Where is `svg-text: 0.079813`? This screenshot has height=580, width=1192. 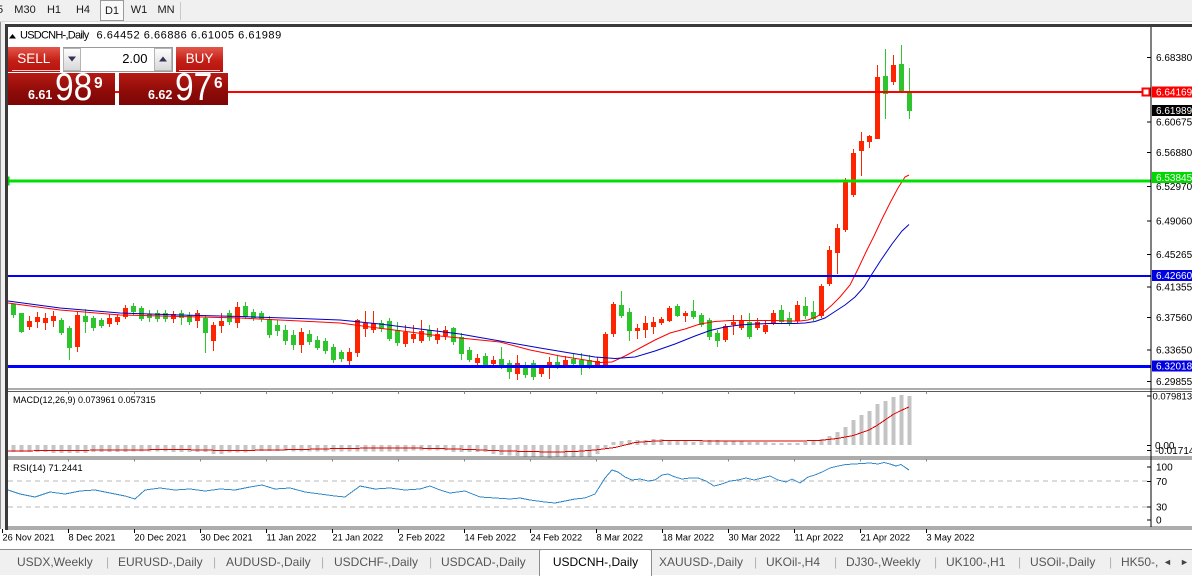 svg-text: 0.079813 is located at coordinates (1172, 397).